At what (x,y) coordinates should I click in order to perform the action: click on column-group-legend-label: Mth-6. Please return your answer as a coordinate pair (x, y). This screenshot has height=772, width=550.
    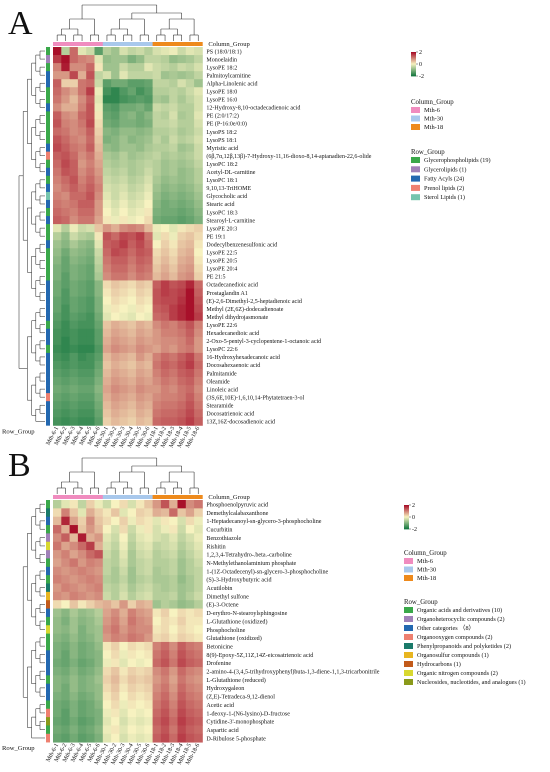
    Looking at the image, I should click on (432, 110).